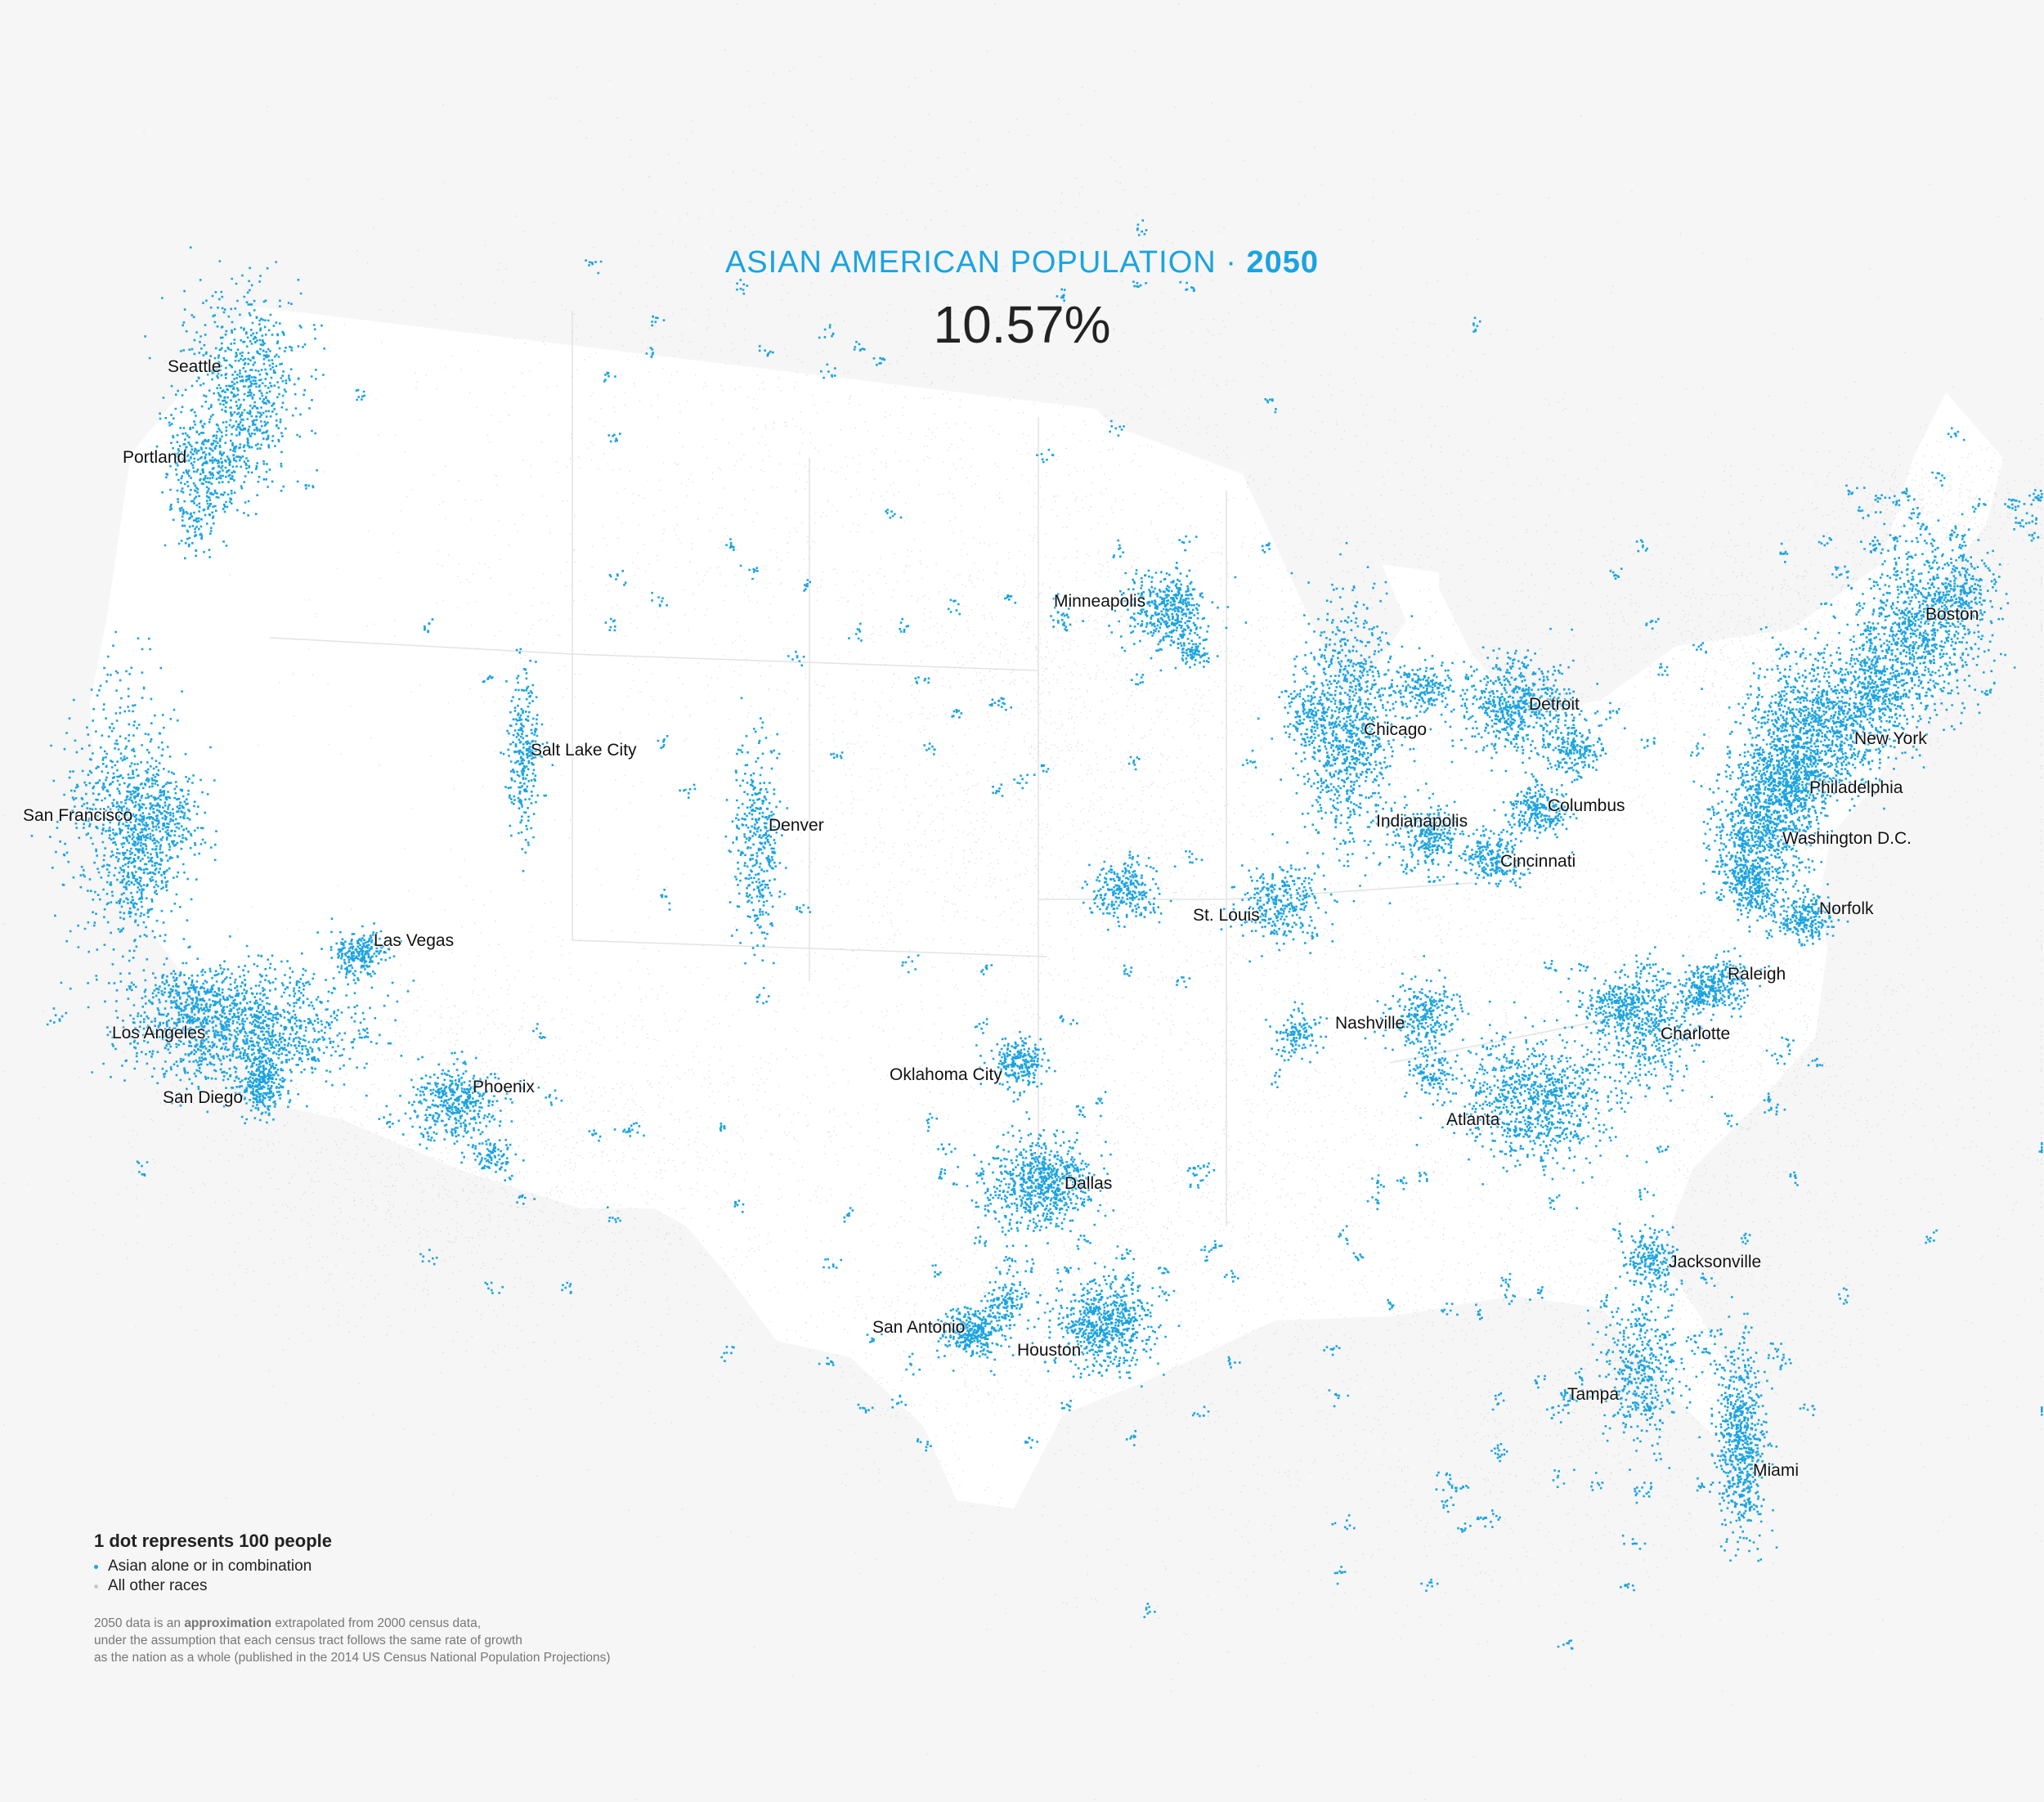  What do you see at coordinates (158, 1585) in the screenshot?
I see `legend-other-label: All other races` at bounding box center [158, 1585].